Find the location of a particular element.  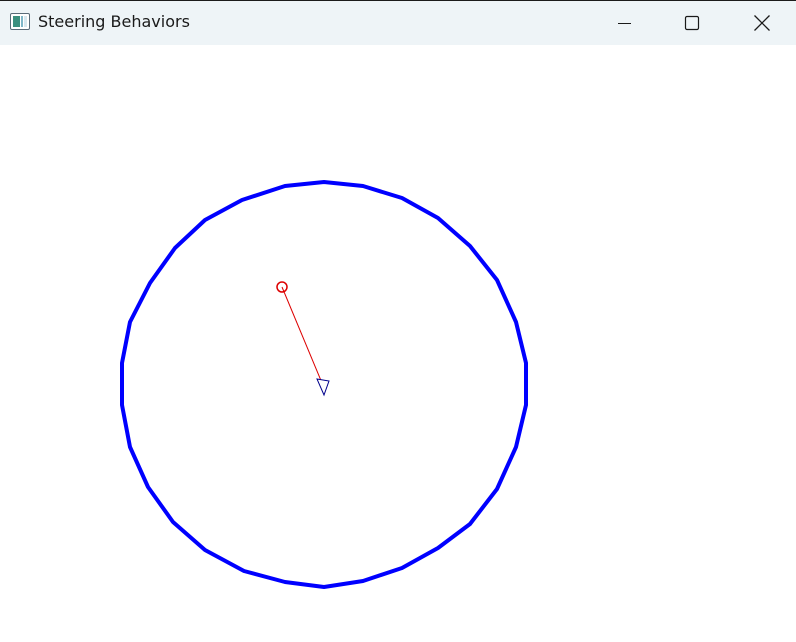

wander-target-marker is located at coordinates (282, 287).